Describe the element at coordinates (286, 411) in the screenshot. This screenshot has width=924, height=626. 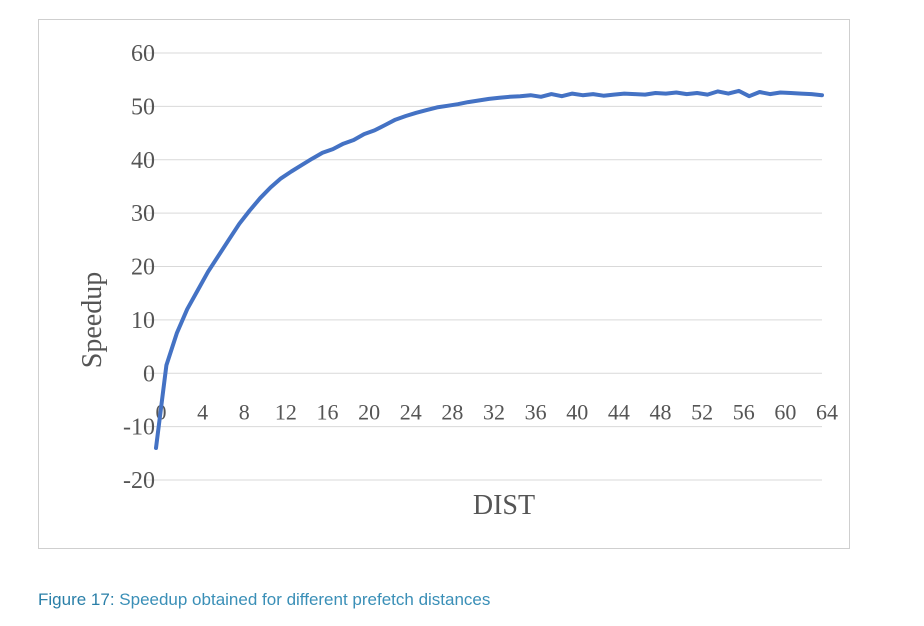
I see `x-tick-label-3: 12` at that location.